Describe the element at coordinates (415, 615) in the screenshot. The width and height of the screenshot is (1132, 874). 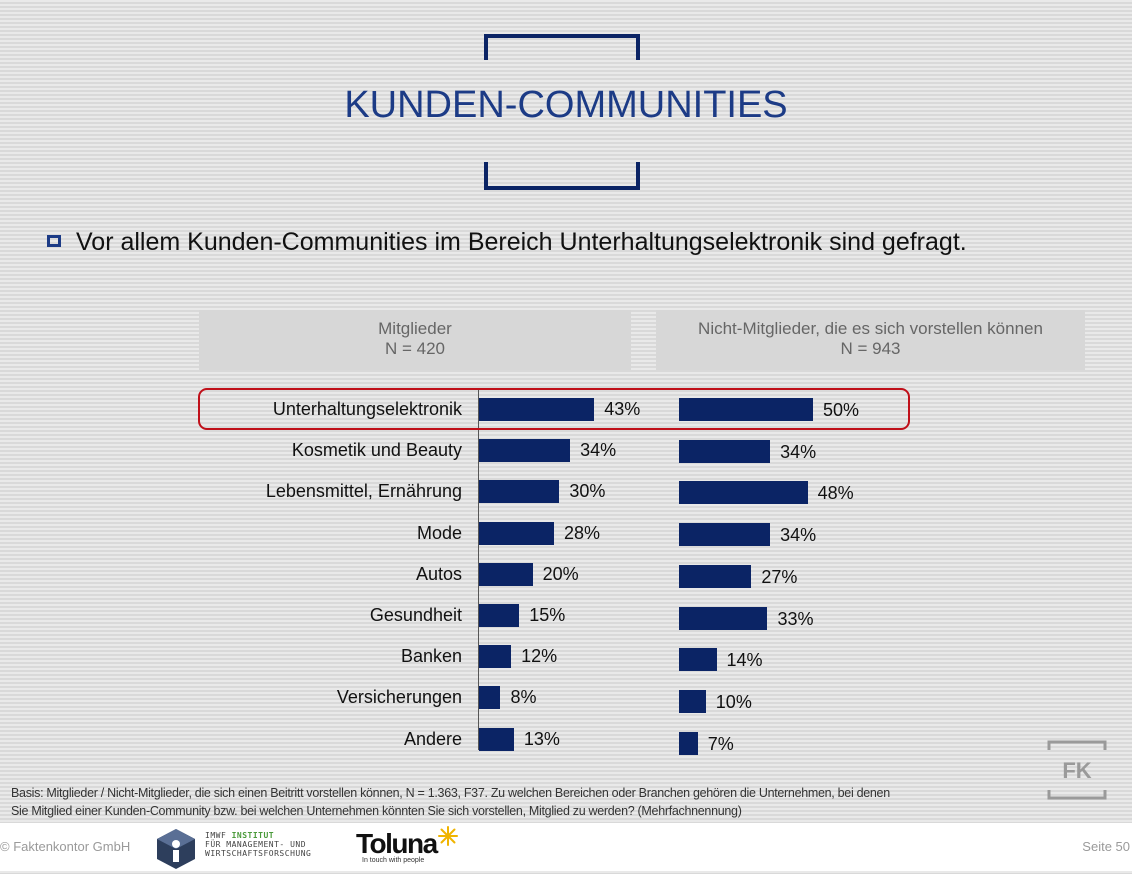
I see `category-label: Gesundheit` at that location.